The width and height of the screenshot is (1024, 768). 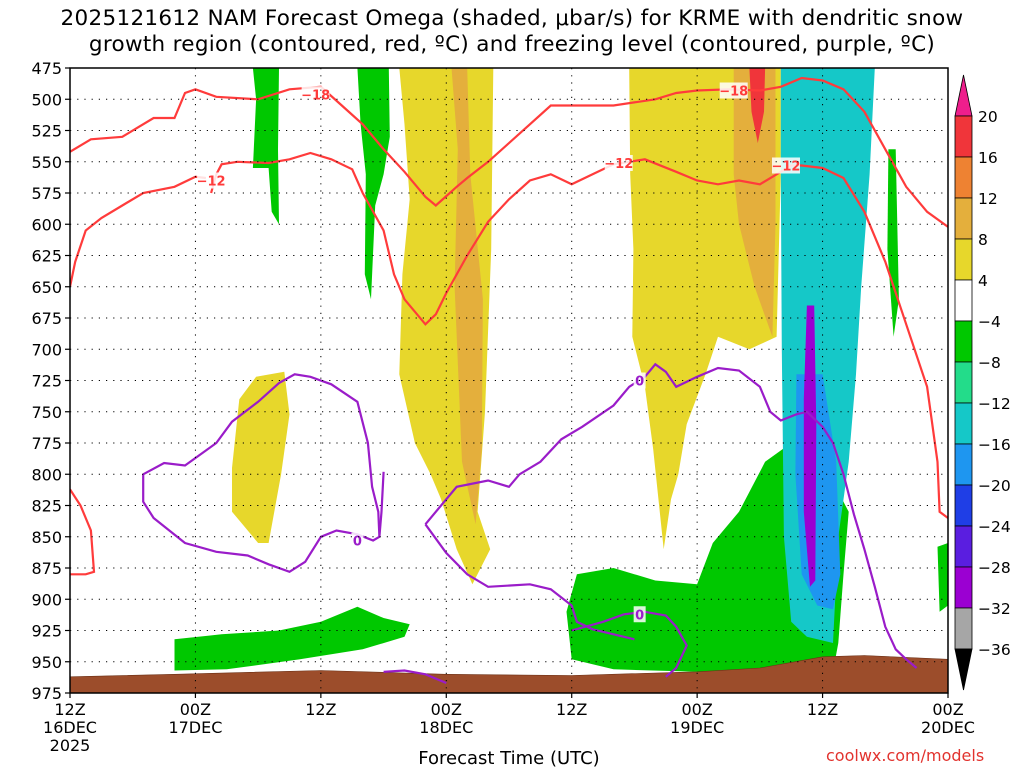 I want to click on xtick-label-0: 12Z, so click(x=69, y=709).